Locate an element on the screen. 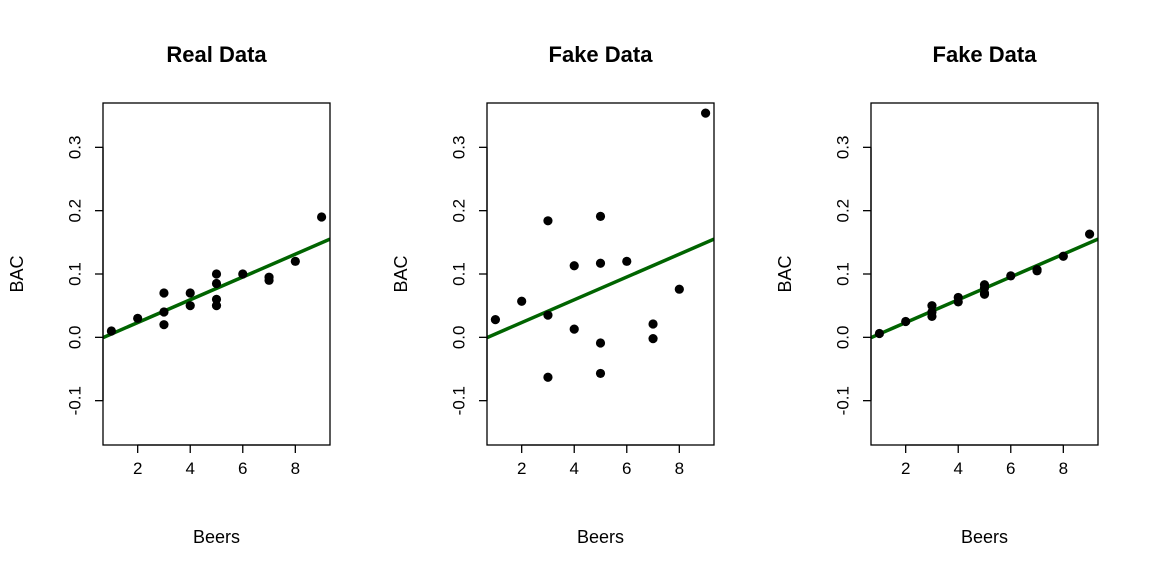  regression-line is located at coordinates (600, 288).